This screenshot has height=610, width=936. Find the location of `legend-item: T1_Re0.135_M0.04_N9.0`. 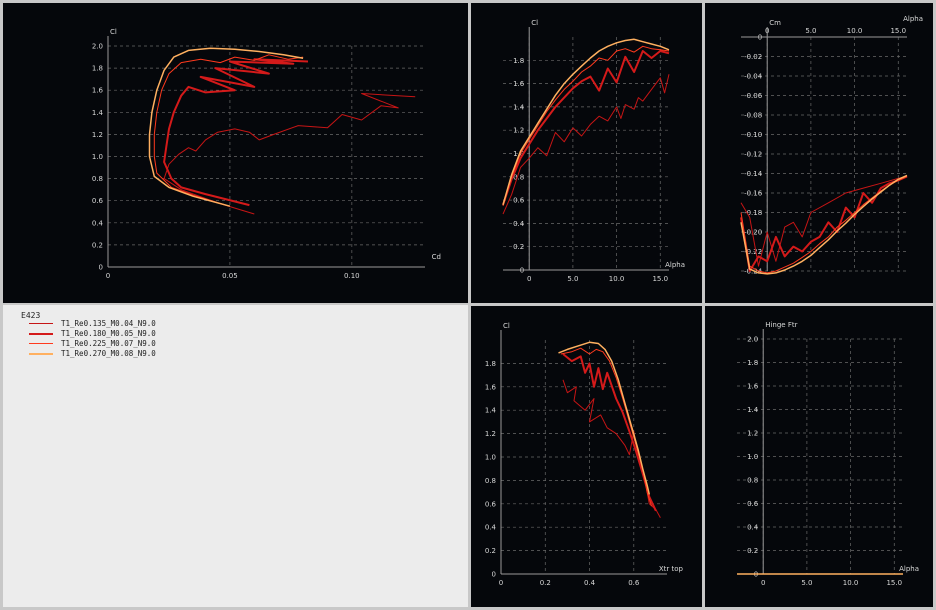

legend-item: T1_Re0.135_M0.04_N9.0 is located at coordinates (129, 324).